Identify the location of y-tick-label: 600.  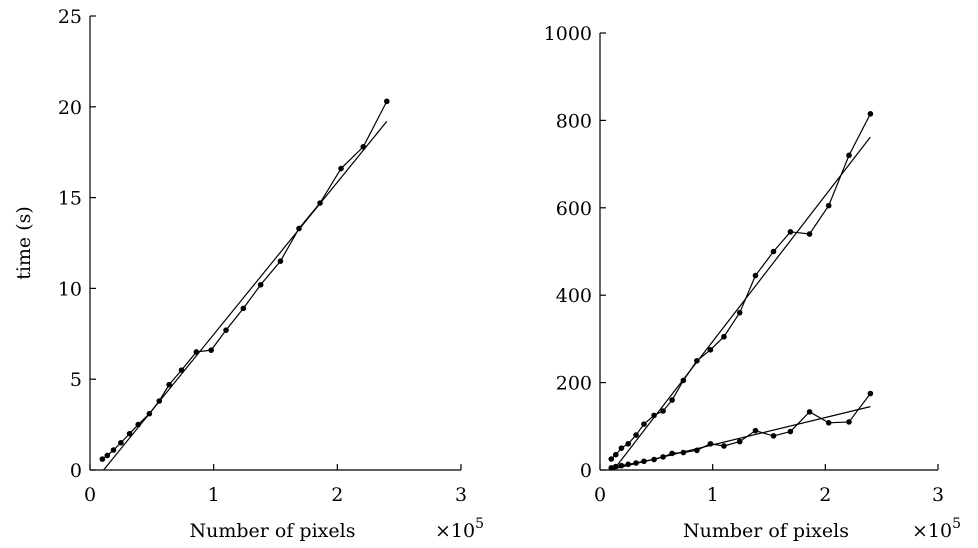
(574, 209).